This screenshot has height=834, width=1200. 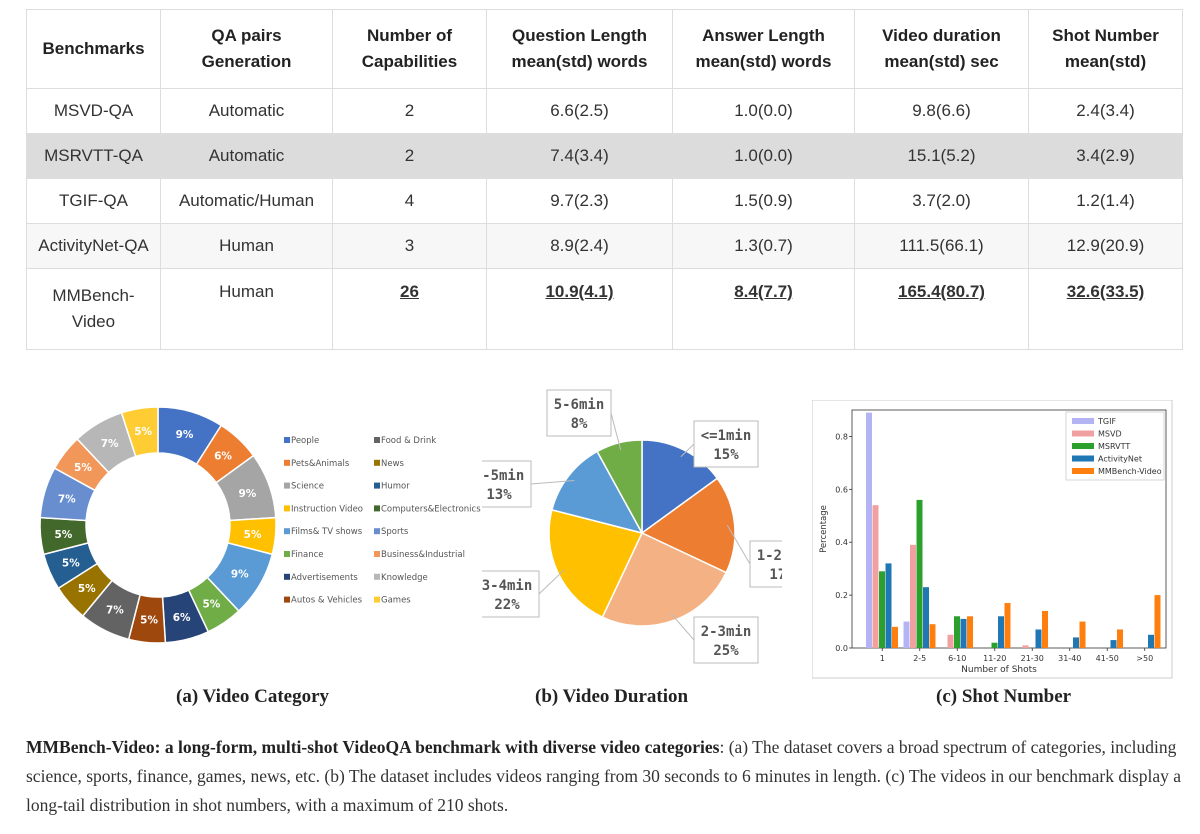 What do you see at coordinates (763, 201) in the screenshot?
I see `table-cell: 1.5(0.9)` at bounding box center [763, 201].